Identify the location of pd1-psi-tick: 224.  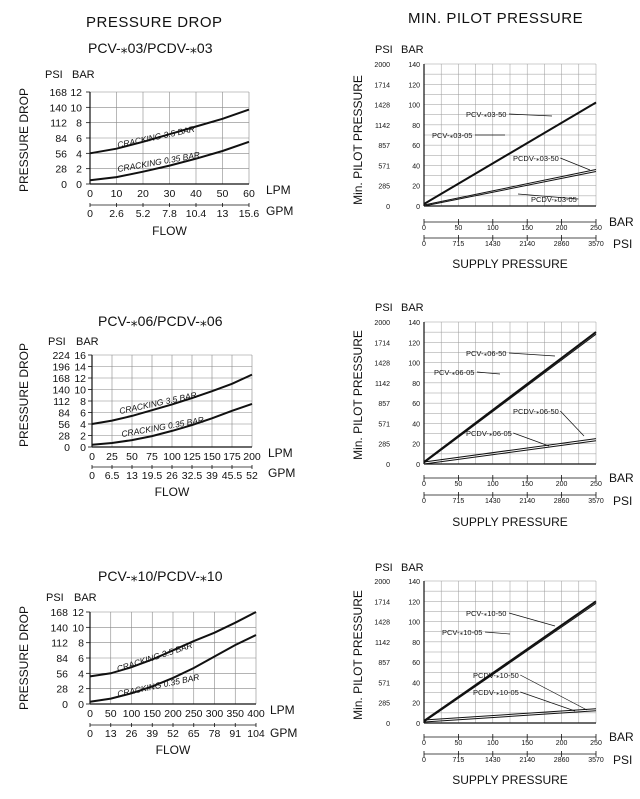
(61, 356).